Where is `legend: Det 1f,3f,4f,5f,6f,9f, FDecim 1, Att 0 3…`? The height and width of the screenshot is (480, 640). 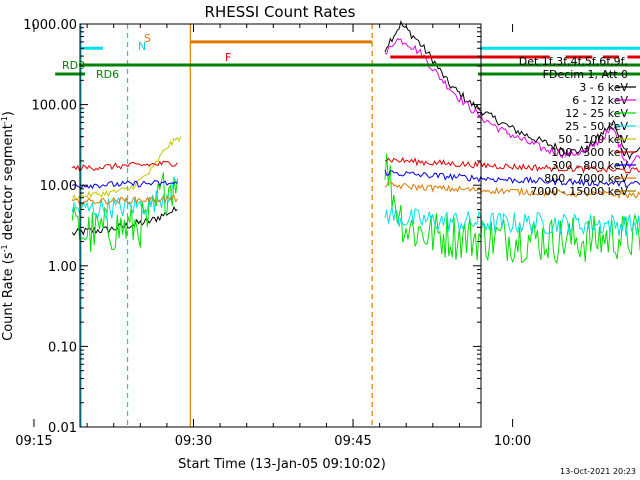
legend: Det 1f,3f,4f,5f,6f,9f, FDecim 1, Att 0 3… is located at coordinates (577, 126).